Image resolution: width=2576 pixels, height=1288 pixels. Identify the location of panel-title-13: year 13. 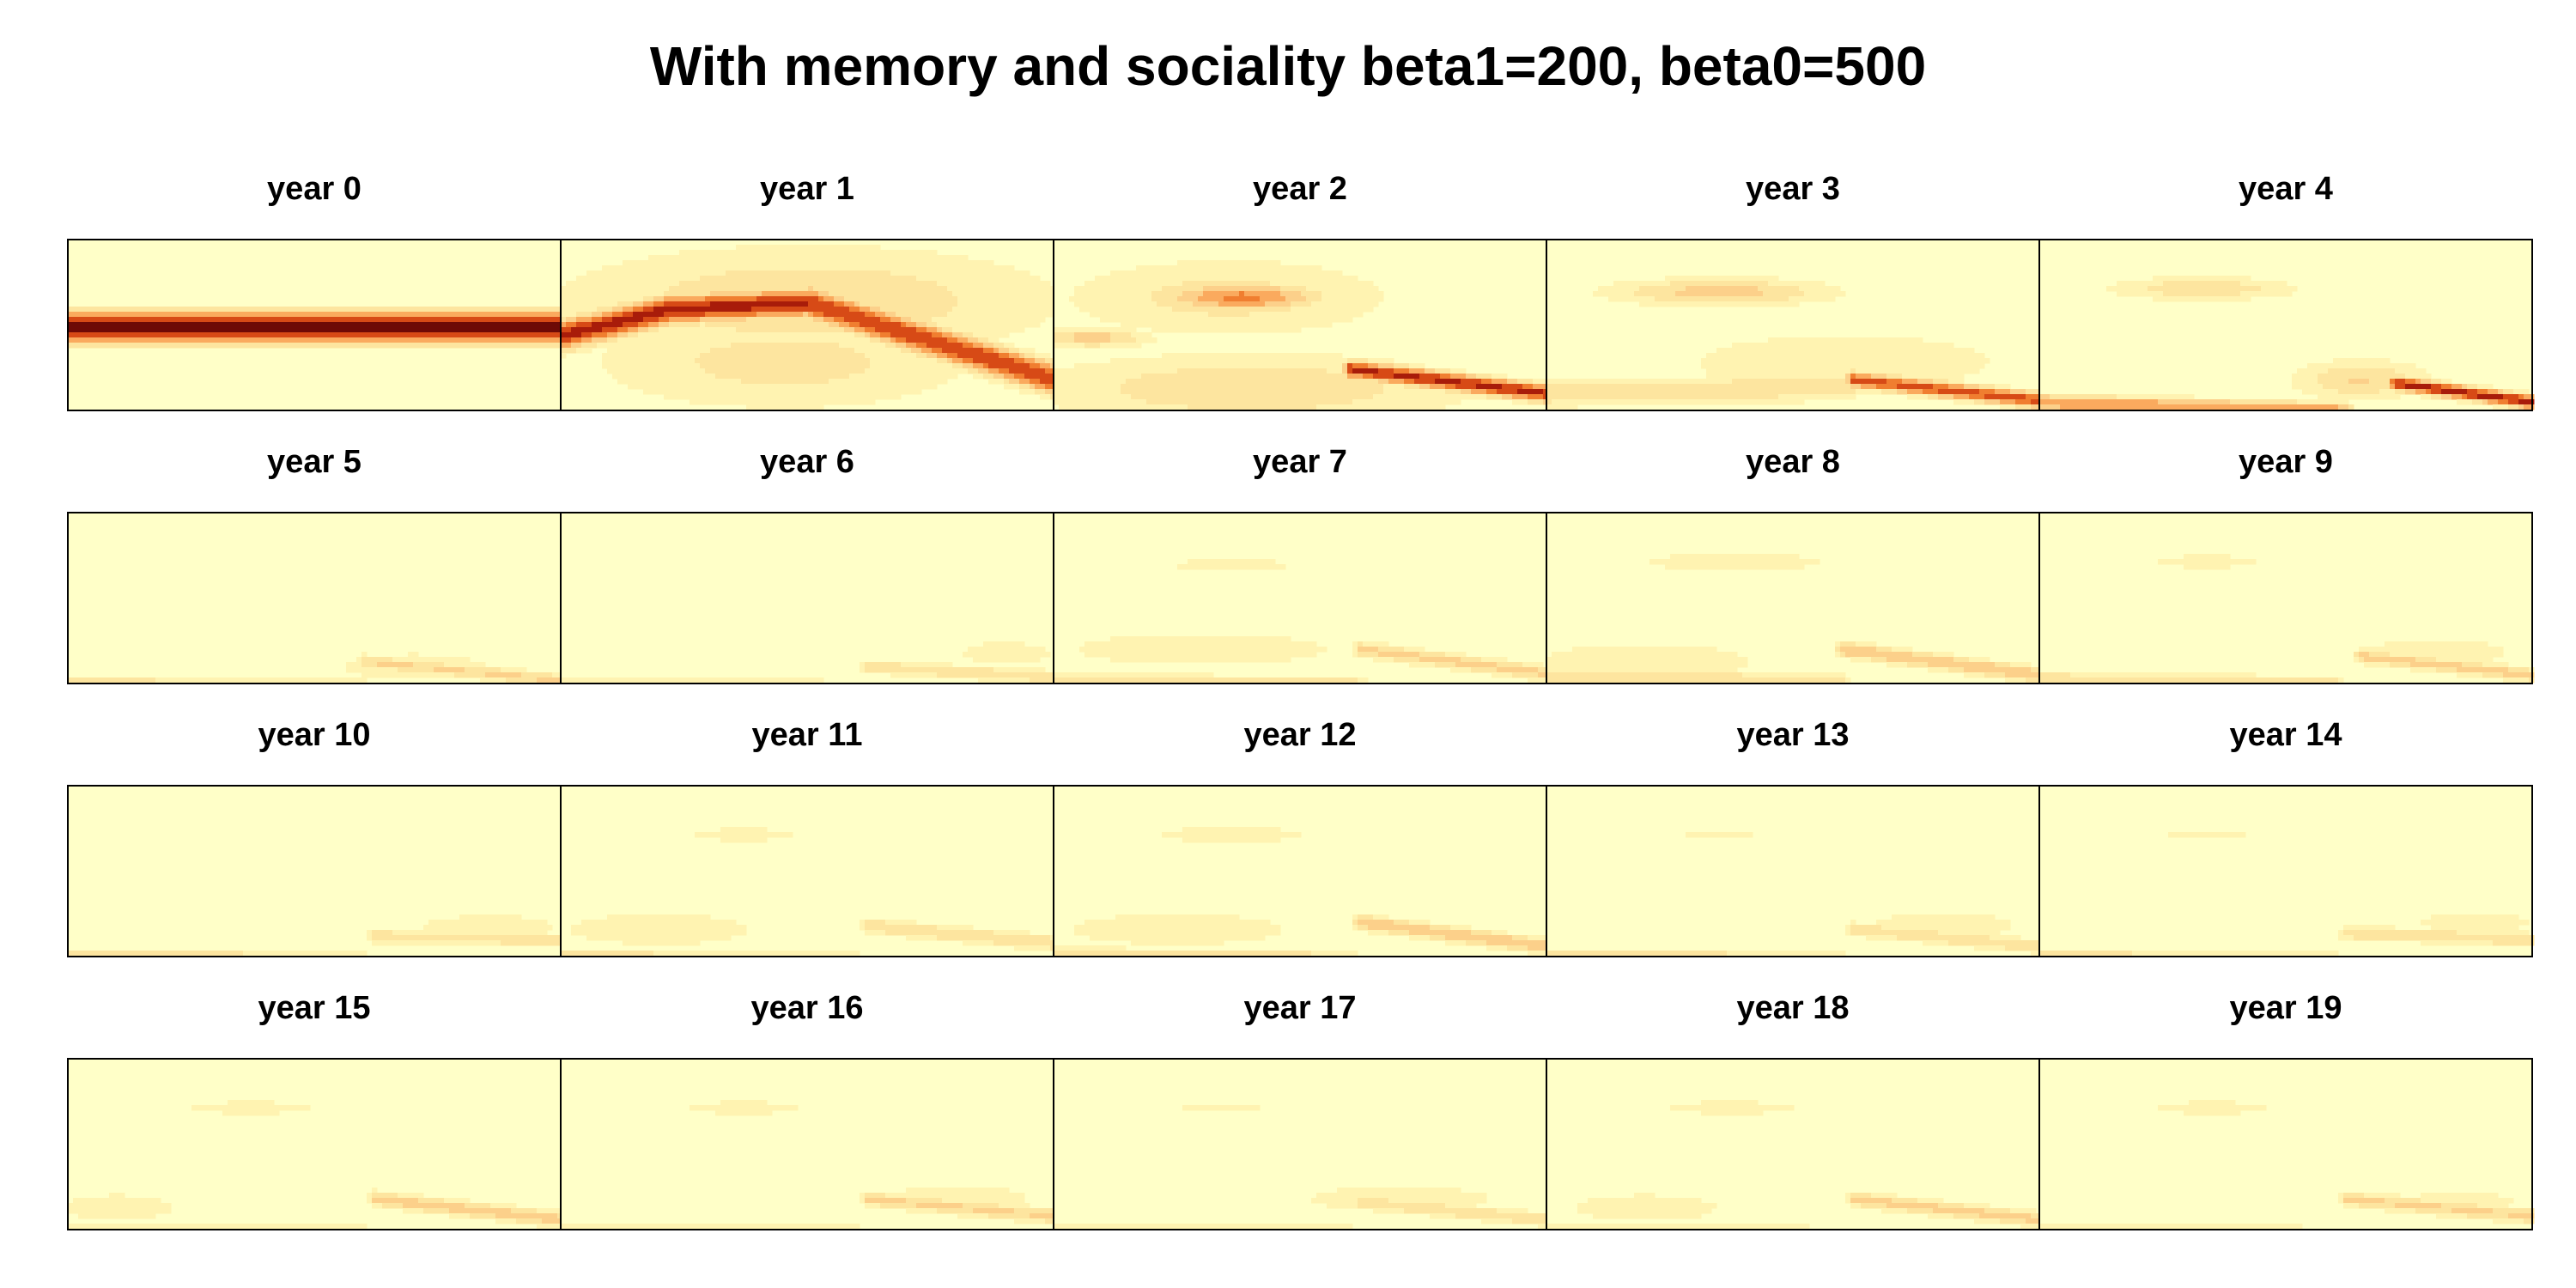
(1793, 735).